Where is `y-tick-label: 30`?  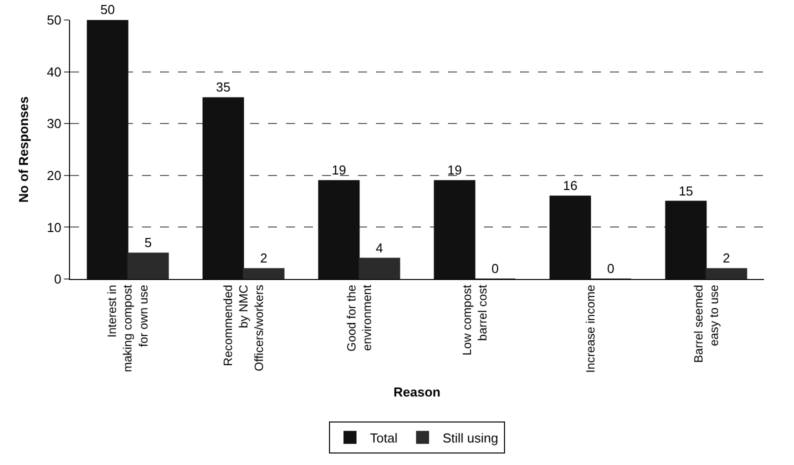
y-tick-label: 30 is located at coordinates (54, 124).